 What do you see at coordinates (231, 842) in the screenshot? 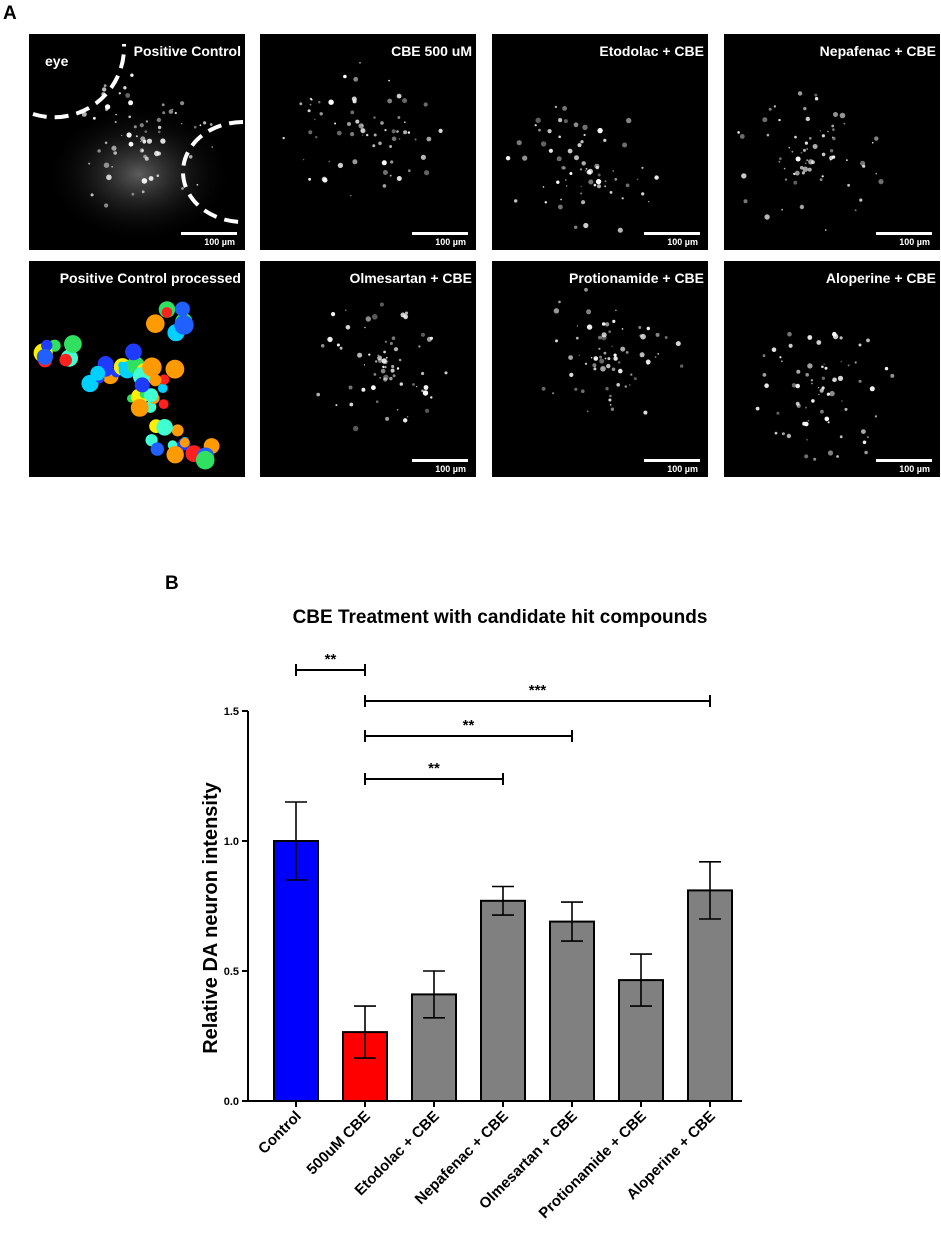
I see `y-tick-label: 1.0` at bounding box center [231, 842].